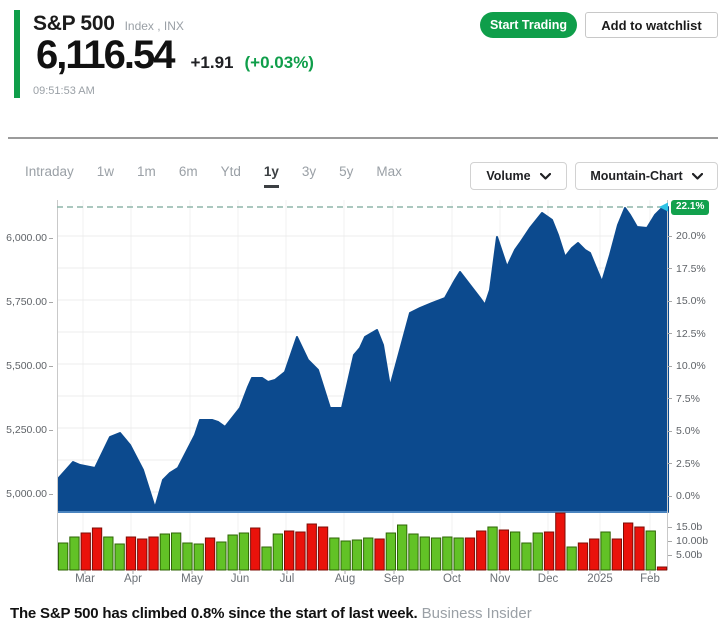  What do you see at coordinates (687, 334) in the screenshot?
I see `percent-axis-tick-label: 12.5%` at bounding box center [687, 334].